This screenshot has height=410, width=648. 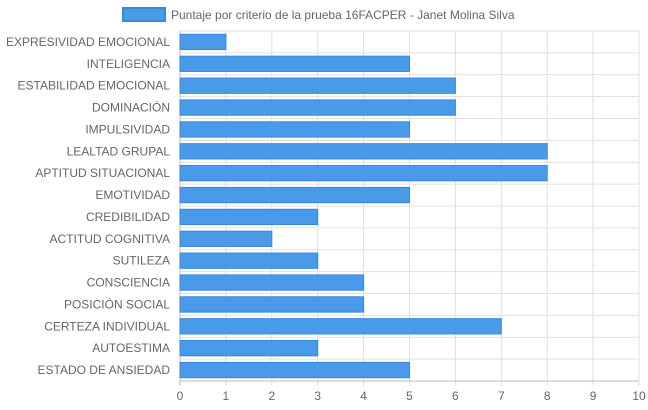 I want to click on x-tick-label: 0, so click(x=180, y=396).